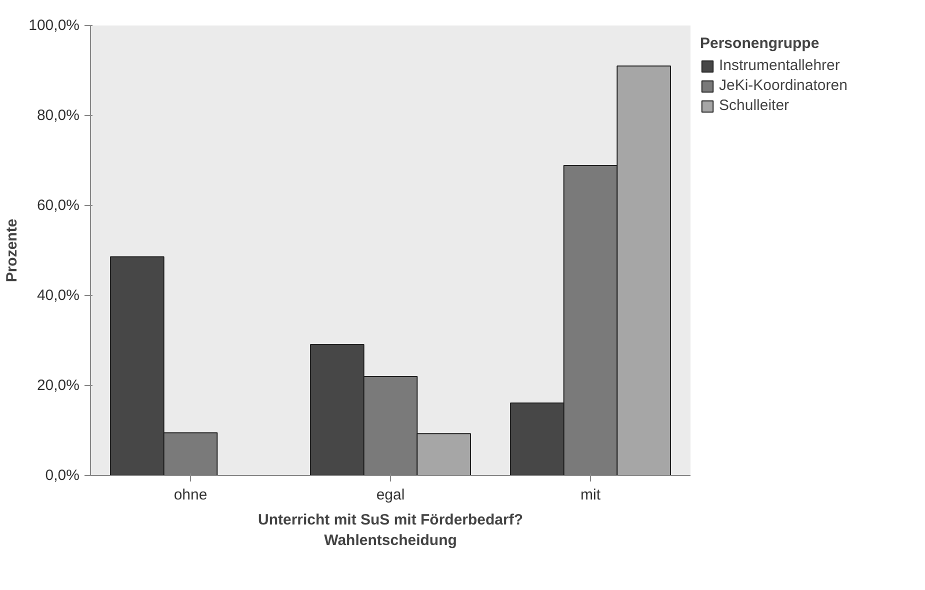 This screenshot has height=590, width=925. I want to click on x-tick-label: egal, so click(390, 495).